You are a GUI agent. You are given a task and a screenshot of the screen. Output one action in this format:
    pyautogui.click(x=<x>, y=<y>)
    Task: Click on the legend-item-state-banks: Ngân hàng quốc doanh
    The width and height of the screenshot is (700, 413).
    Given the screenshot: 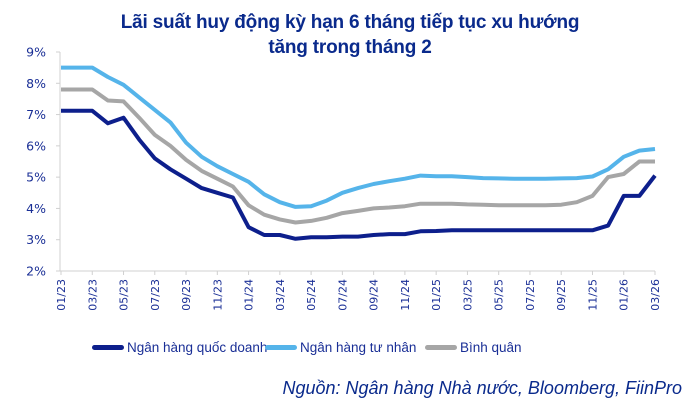 What is the action you would take?
    pyautogui.click(x=179, y=347)
    